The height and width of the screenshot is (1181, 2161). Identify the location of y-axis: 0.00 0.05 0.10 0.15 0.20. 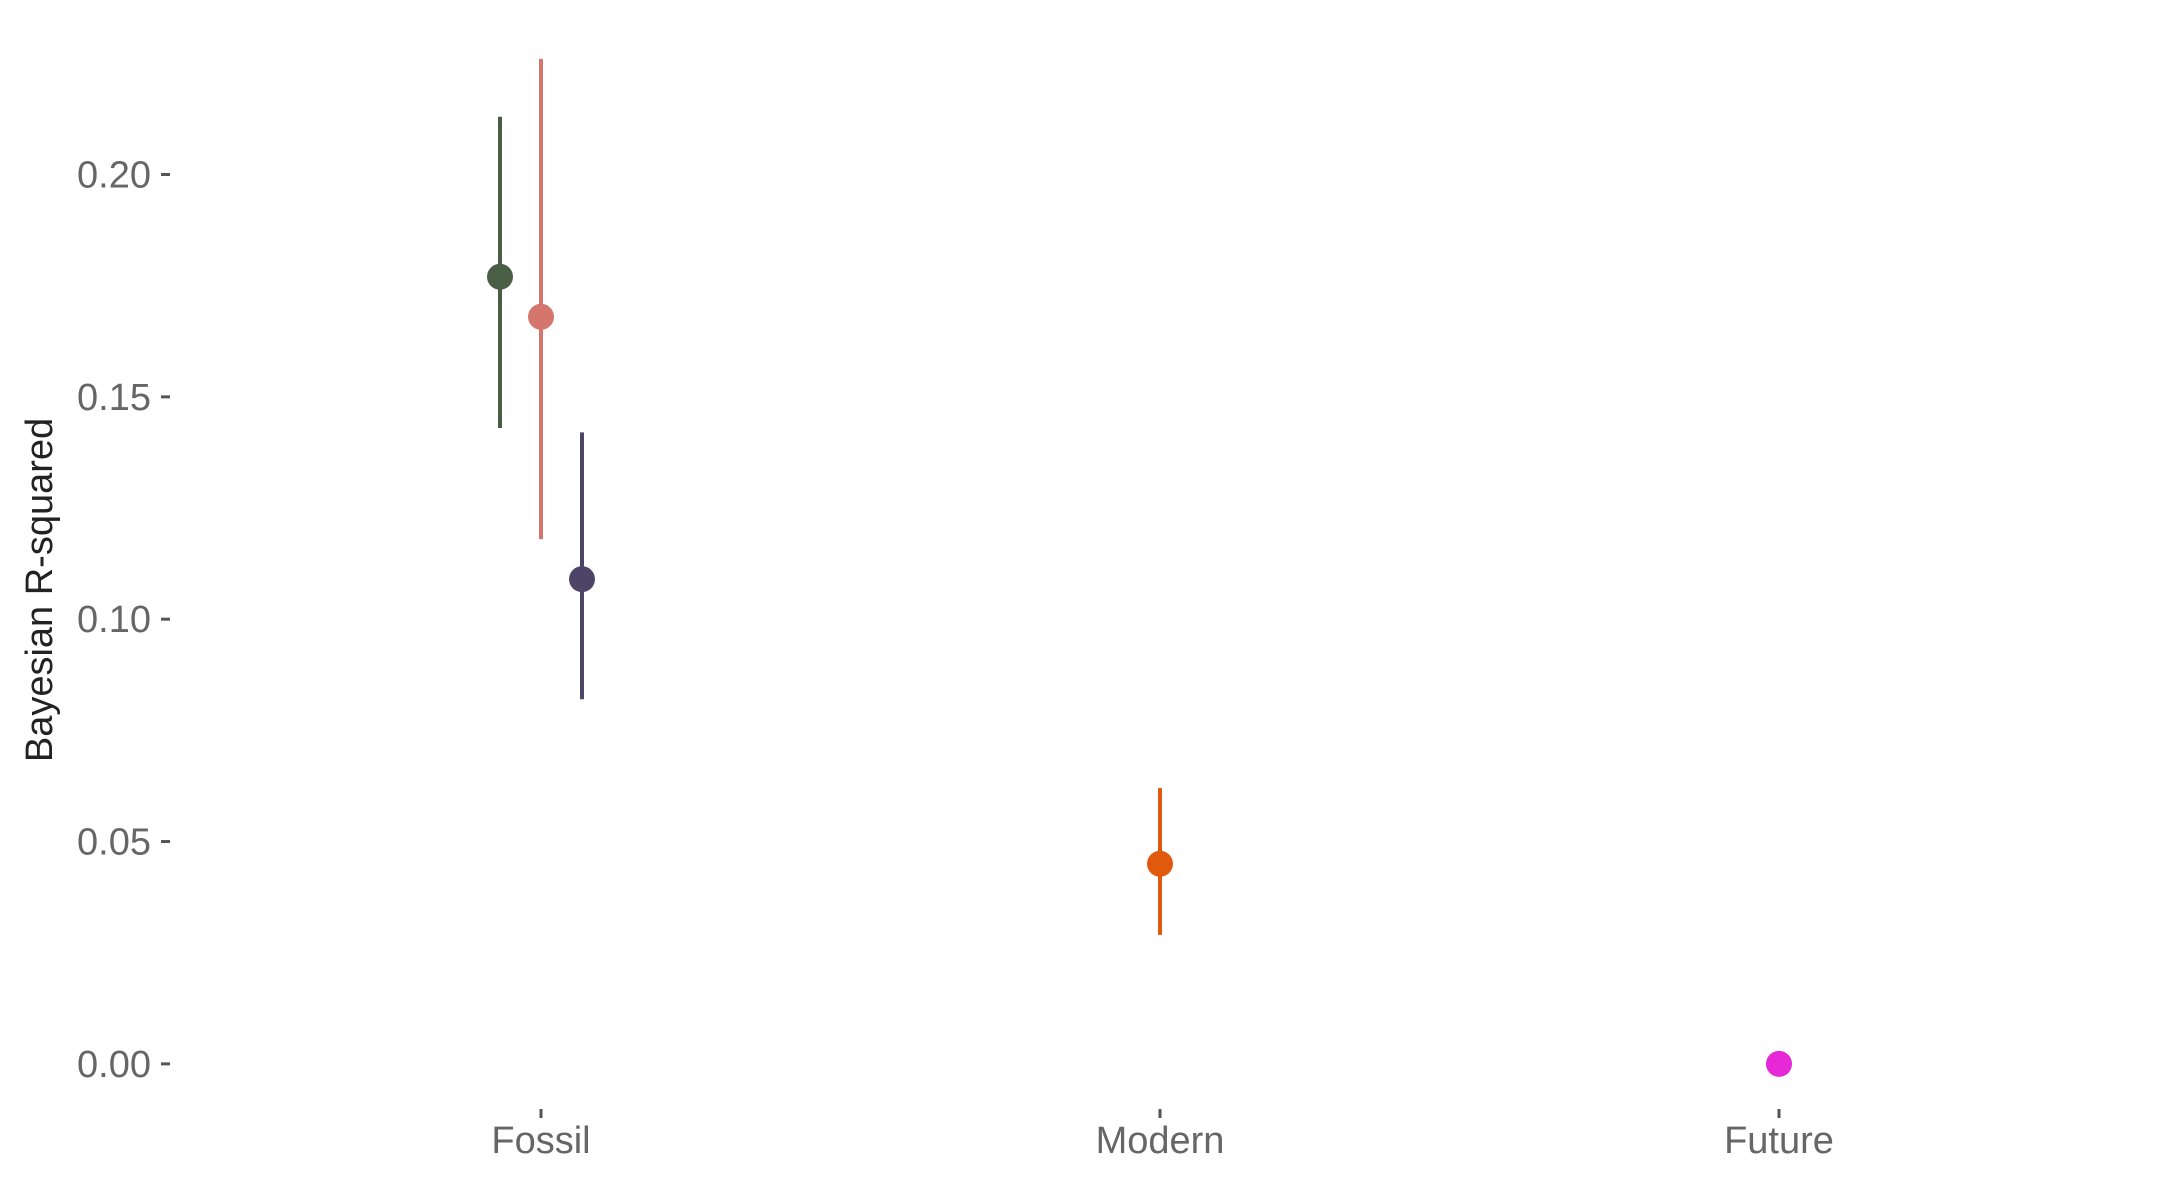
(123, 620).